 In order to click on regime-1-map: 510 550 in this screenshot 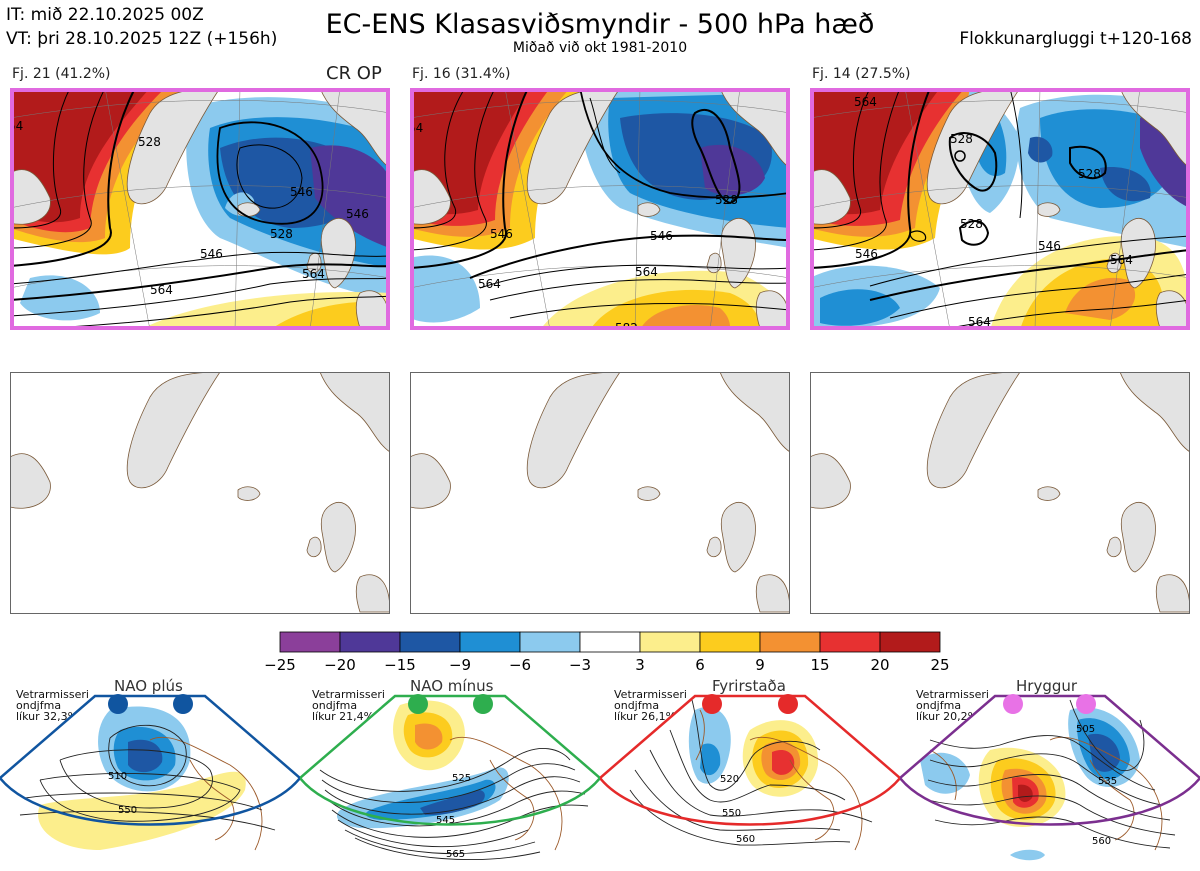, I will do `click(150, 772)`.